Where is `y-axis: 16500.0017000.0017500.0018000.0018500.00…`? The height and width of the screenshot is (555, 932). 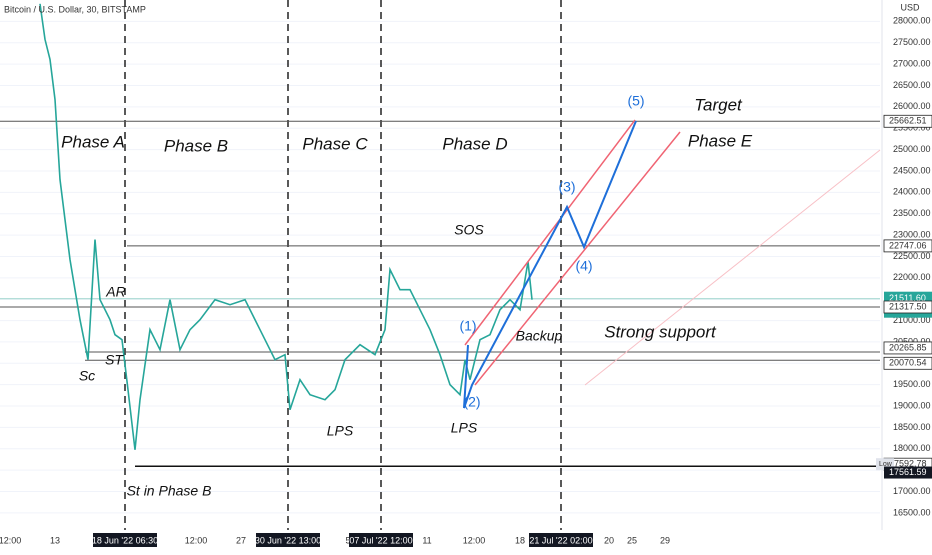
y-axis: 16500.0017000.0017500.0018000.0018500.00… is located at coordinates (904, 266).